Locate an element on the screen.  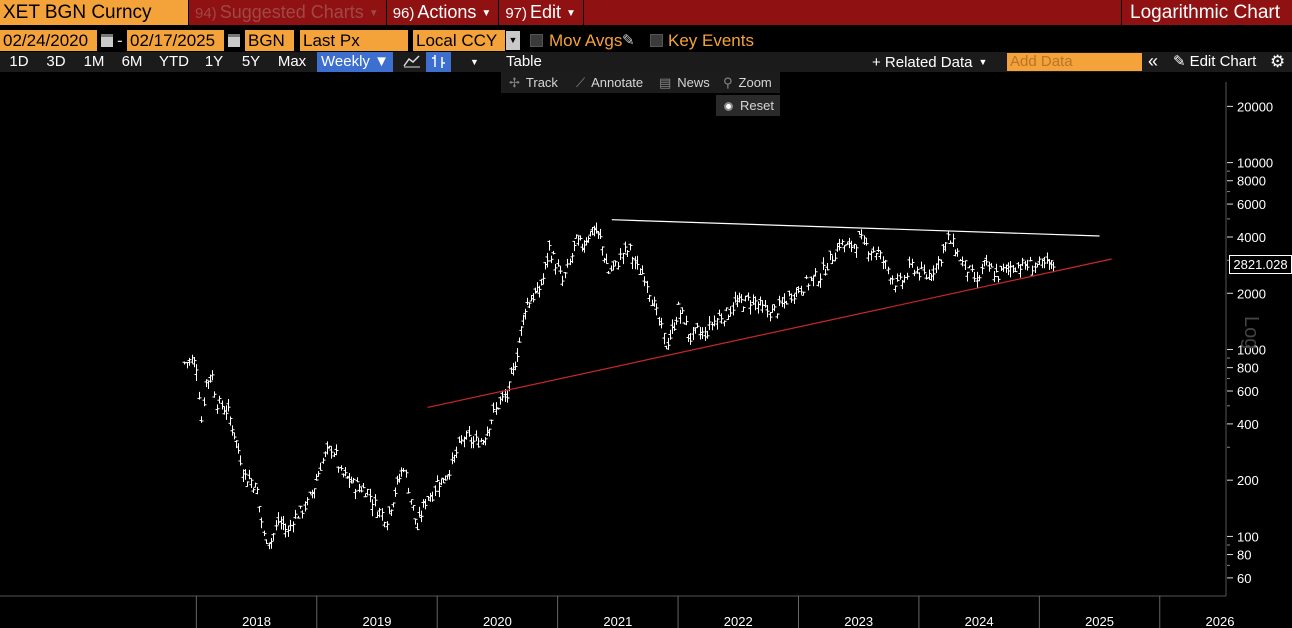
track-tool: ✢ Track is located at coordinates (533, 82).